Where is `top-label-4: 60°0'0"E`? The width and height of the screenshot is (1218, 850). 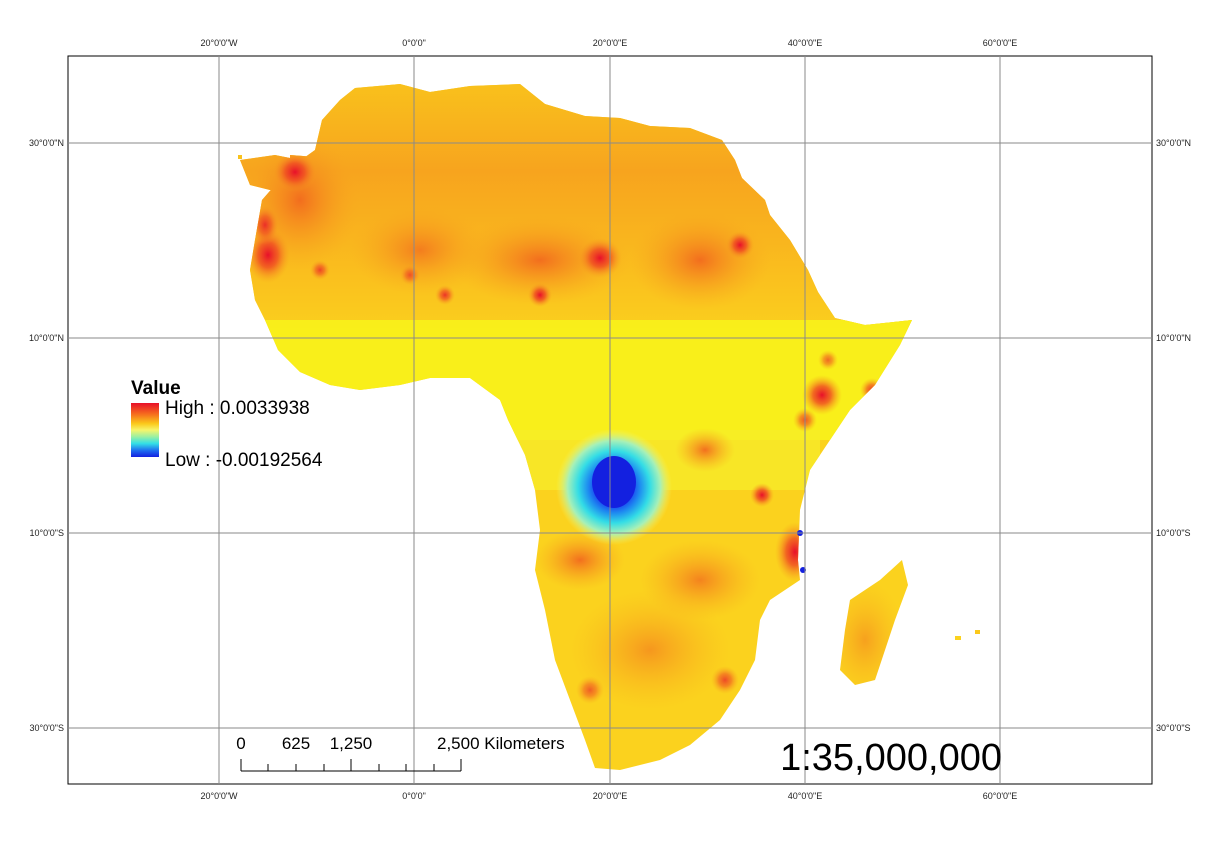
top-label-4: 60°0'0"E is located at coordinates (1000, 43).